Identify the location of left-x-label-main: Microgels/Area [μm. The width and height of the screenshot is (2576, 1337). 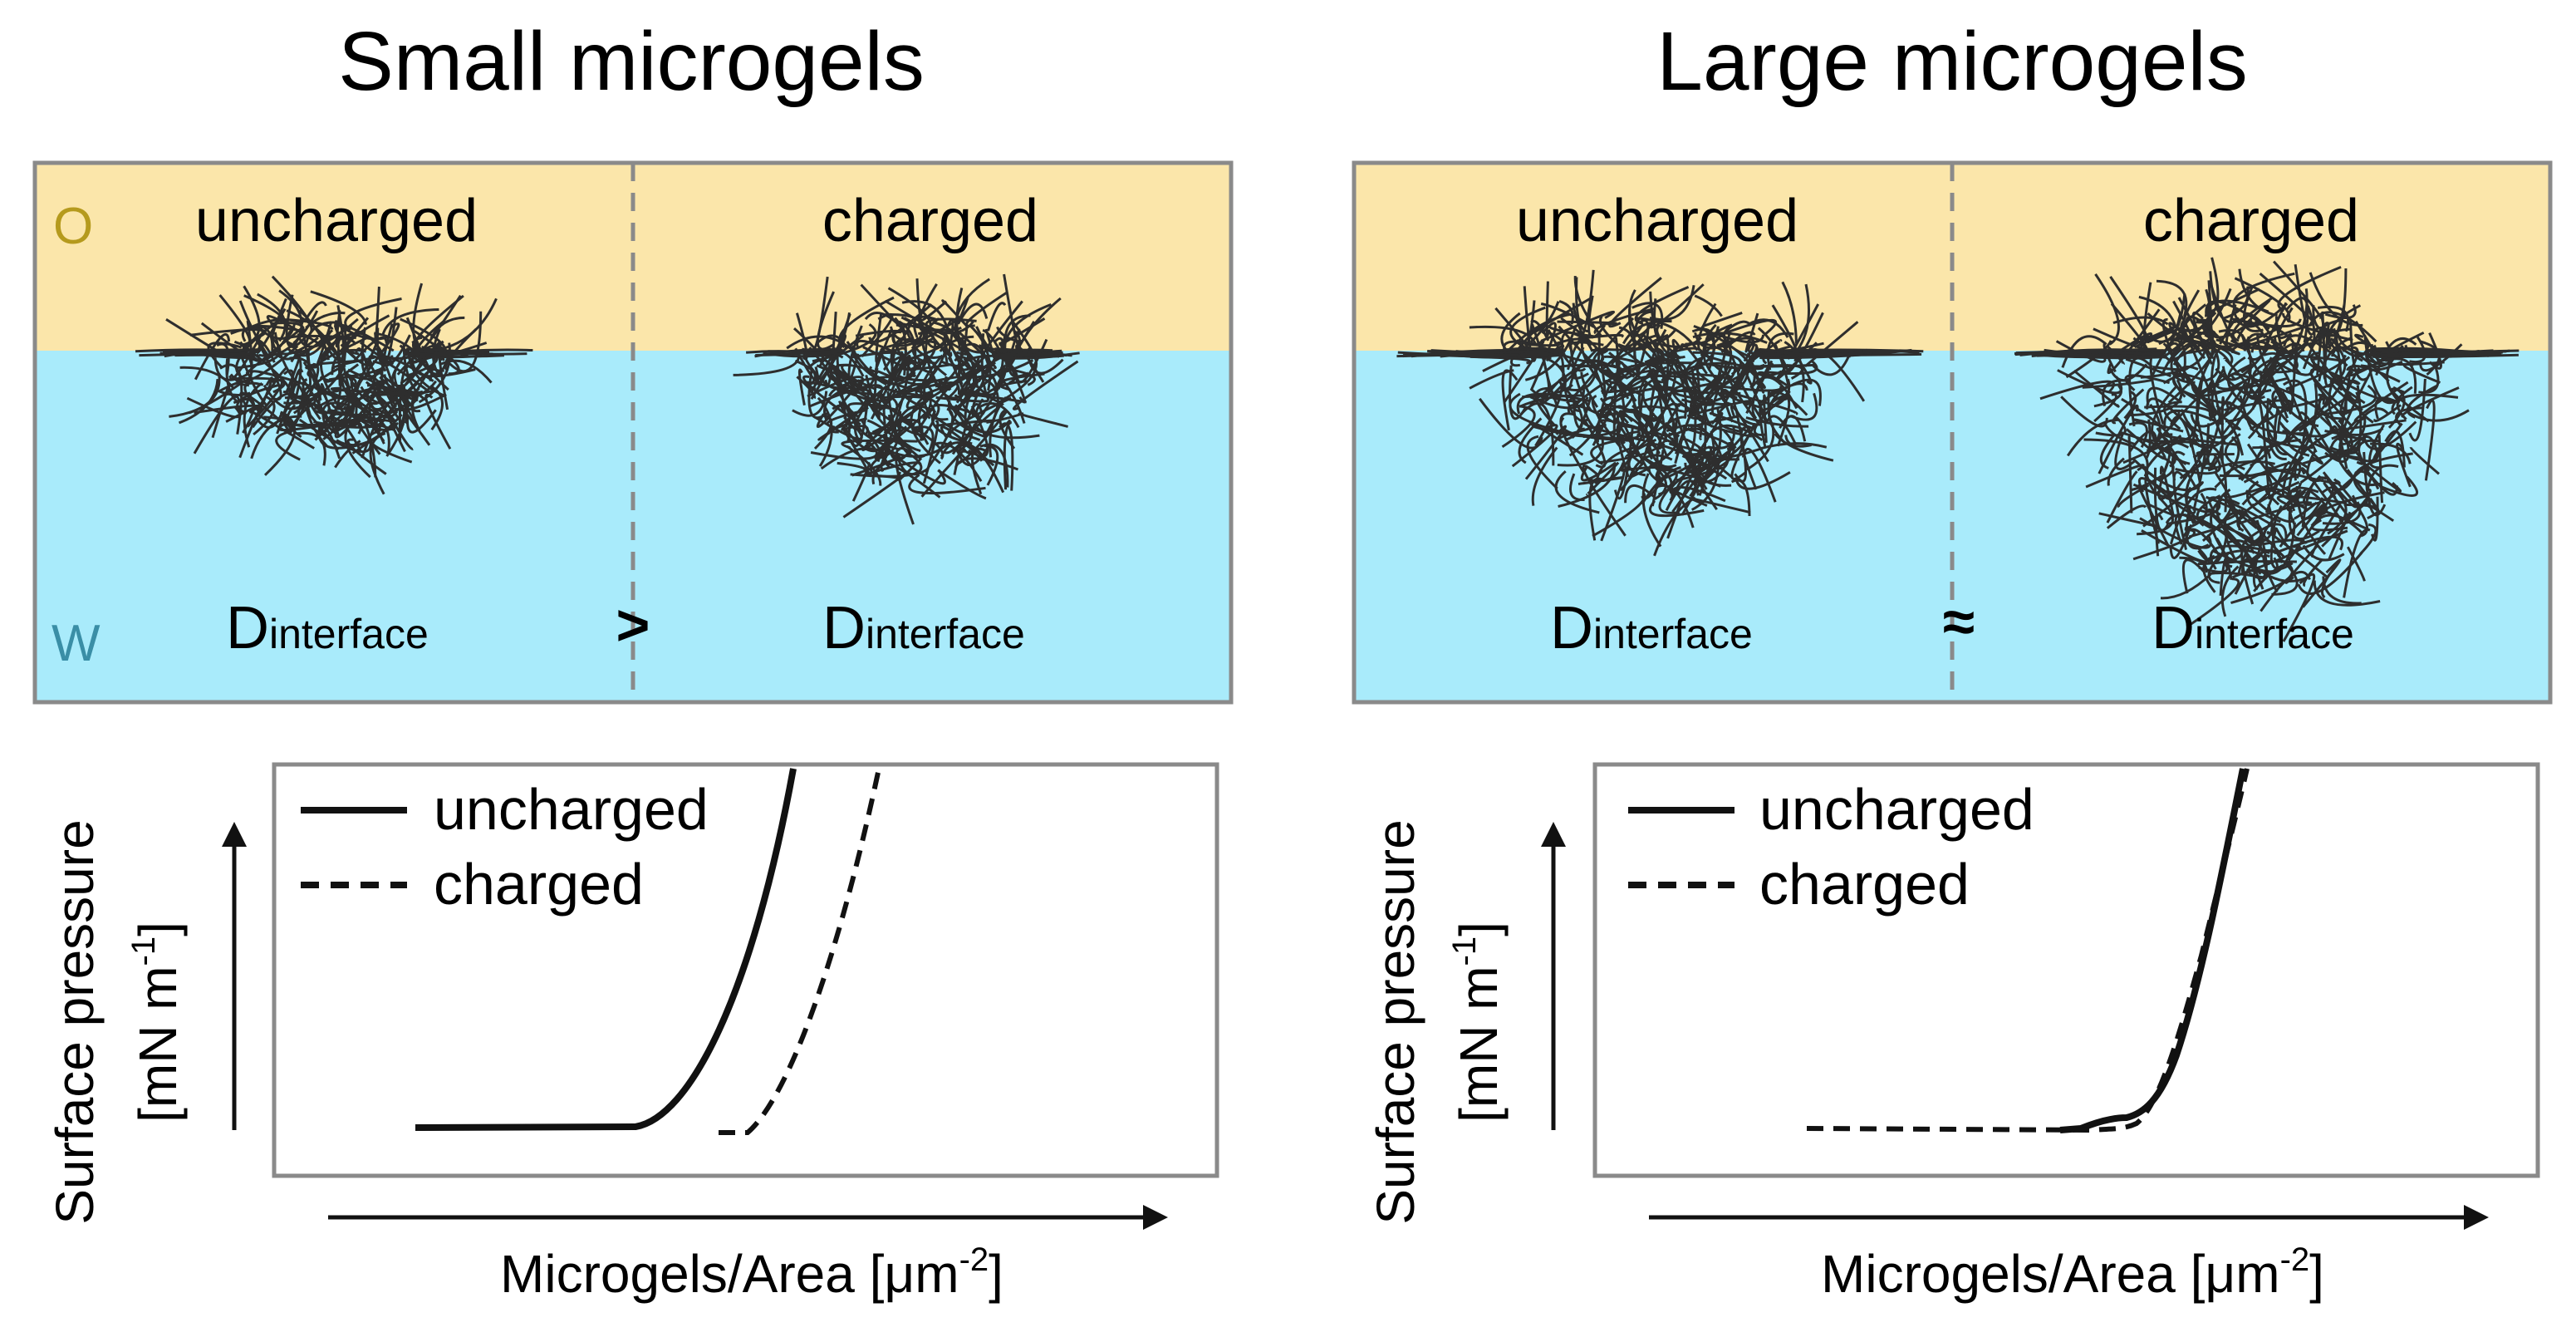
(729, 1274).